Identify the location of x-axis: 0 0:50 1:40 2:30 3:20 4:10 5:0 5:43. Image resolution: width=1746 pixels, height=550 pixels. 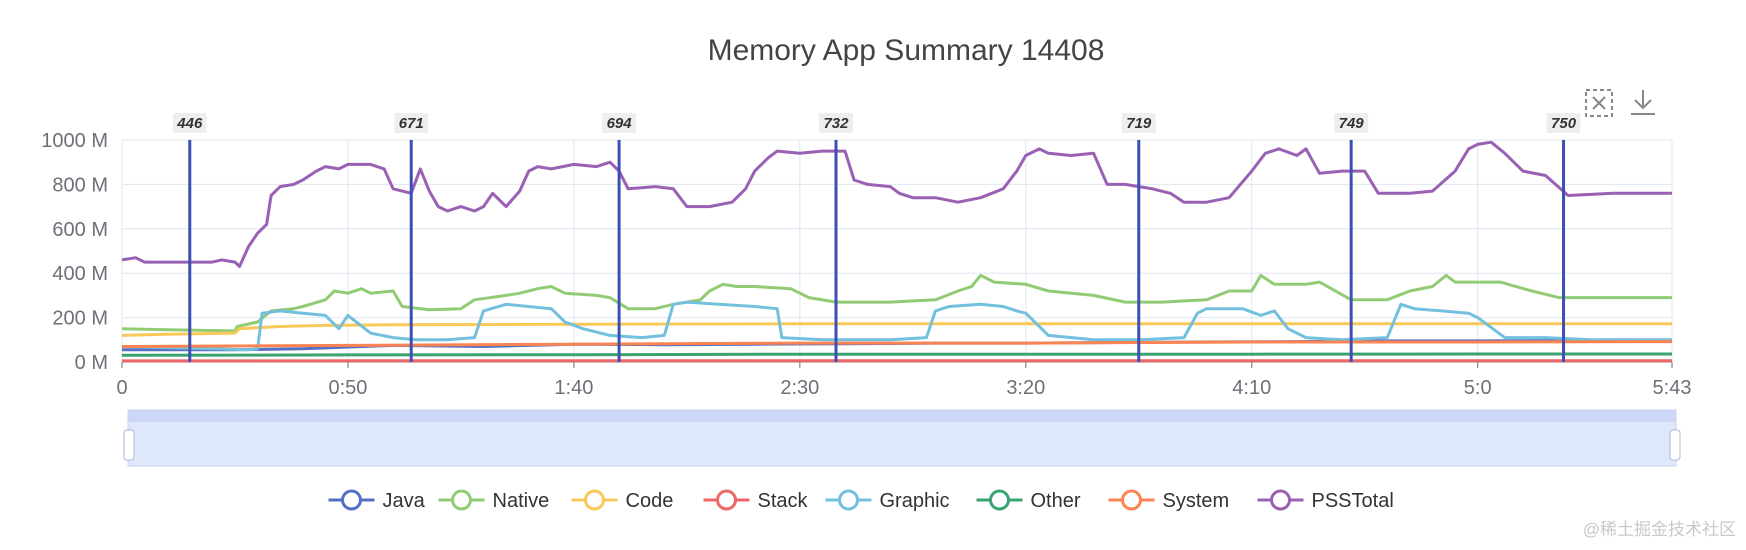
(903, 380).